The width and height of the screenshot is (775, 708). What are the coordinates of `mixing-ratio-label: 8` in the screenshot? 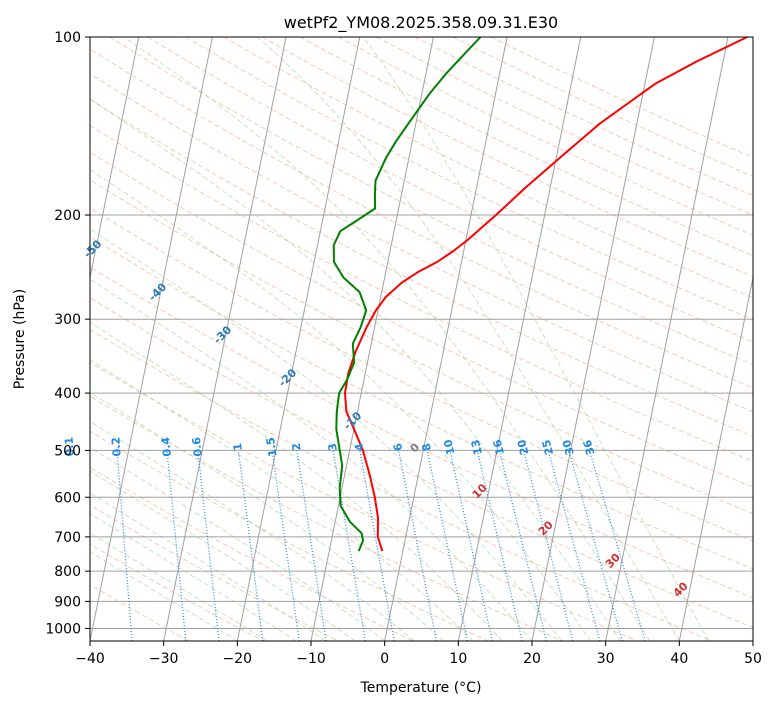 It's located at (427, 447).